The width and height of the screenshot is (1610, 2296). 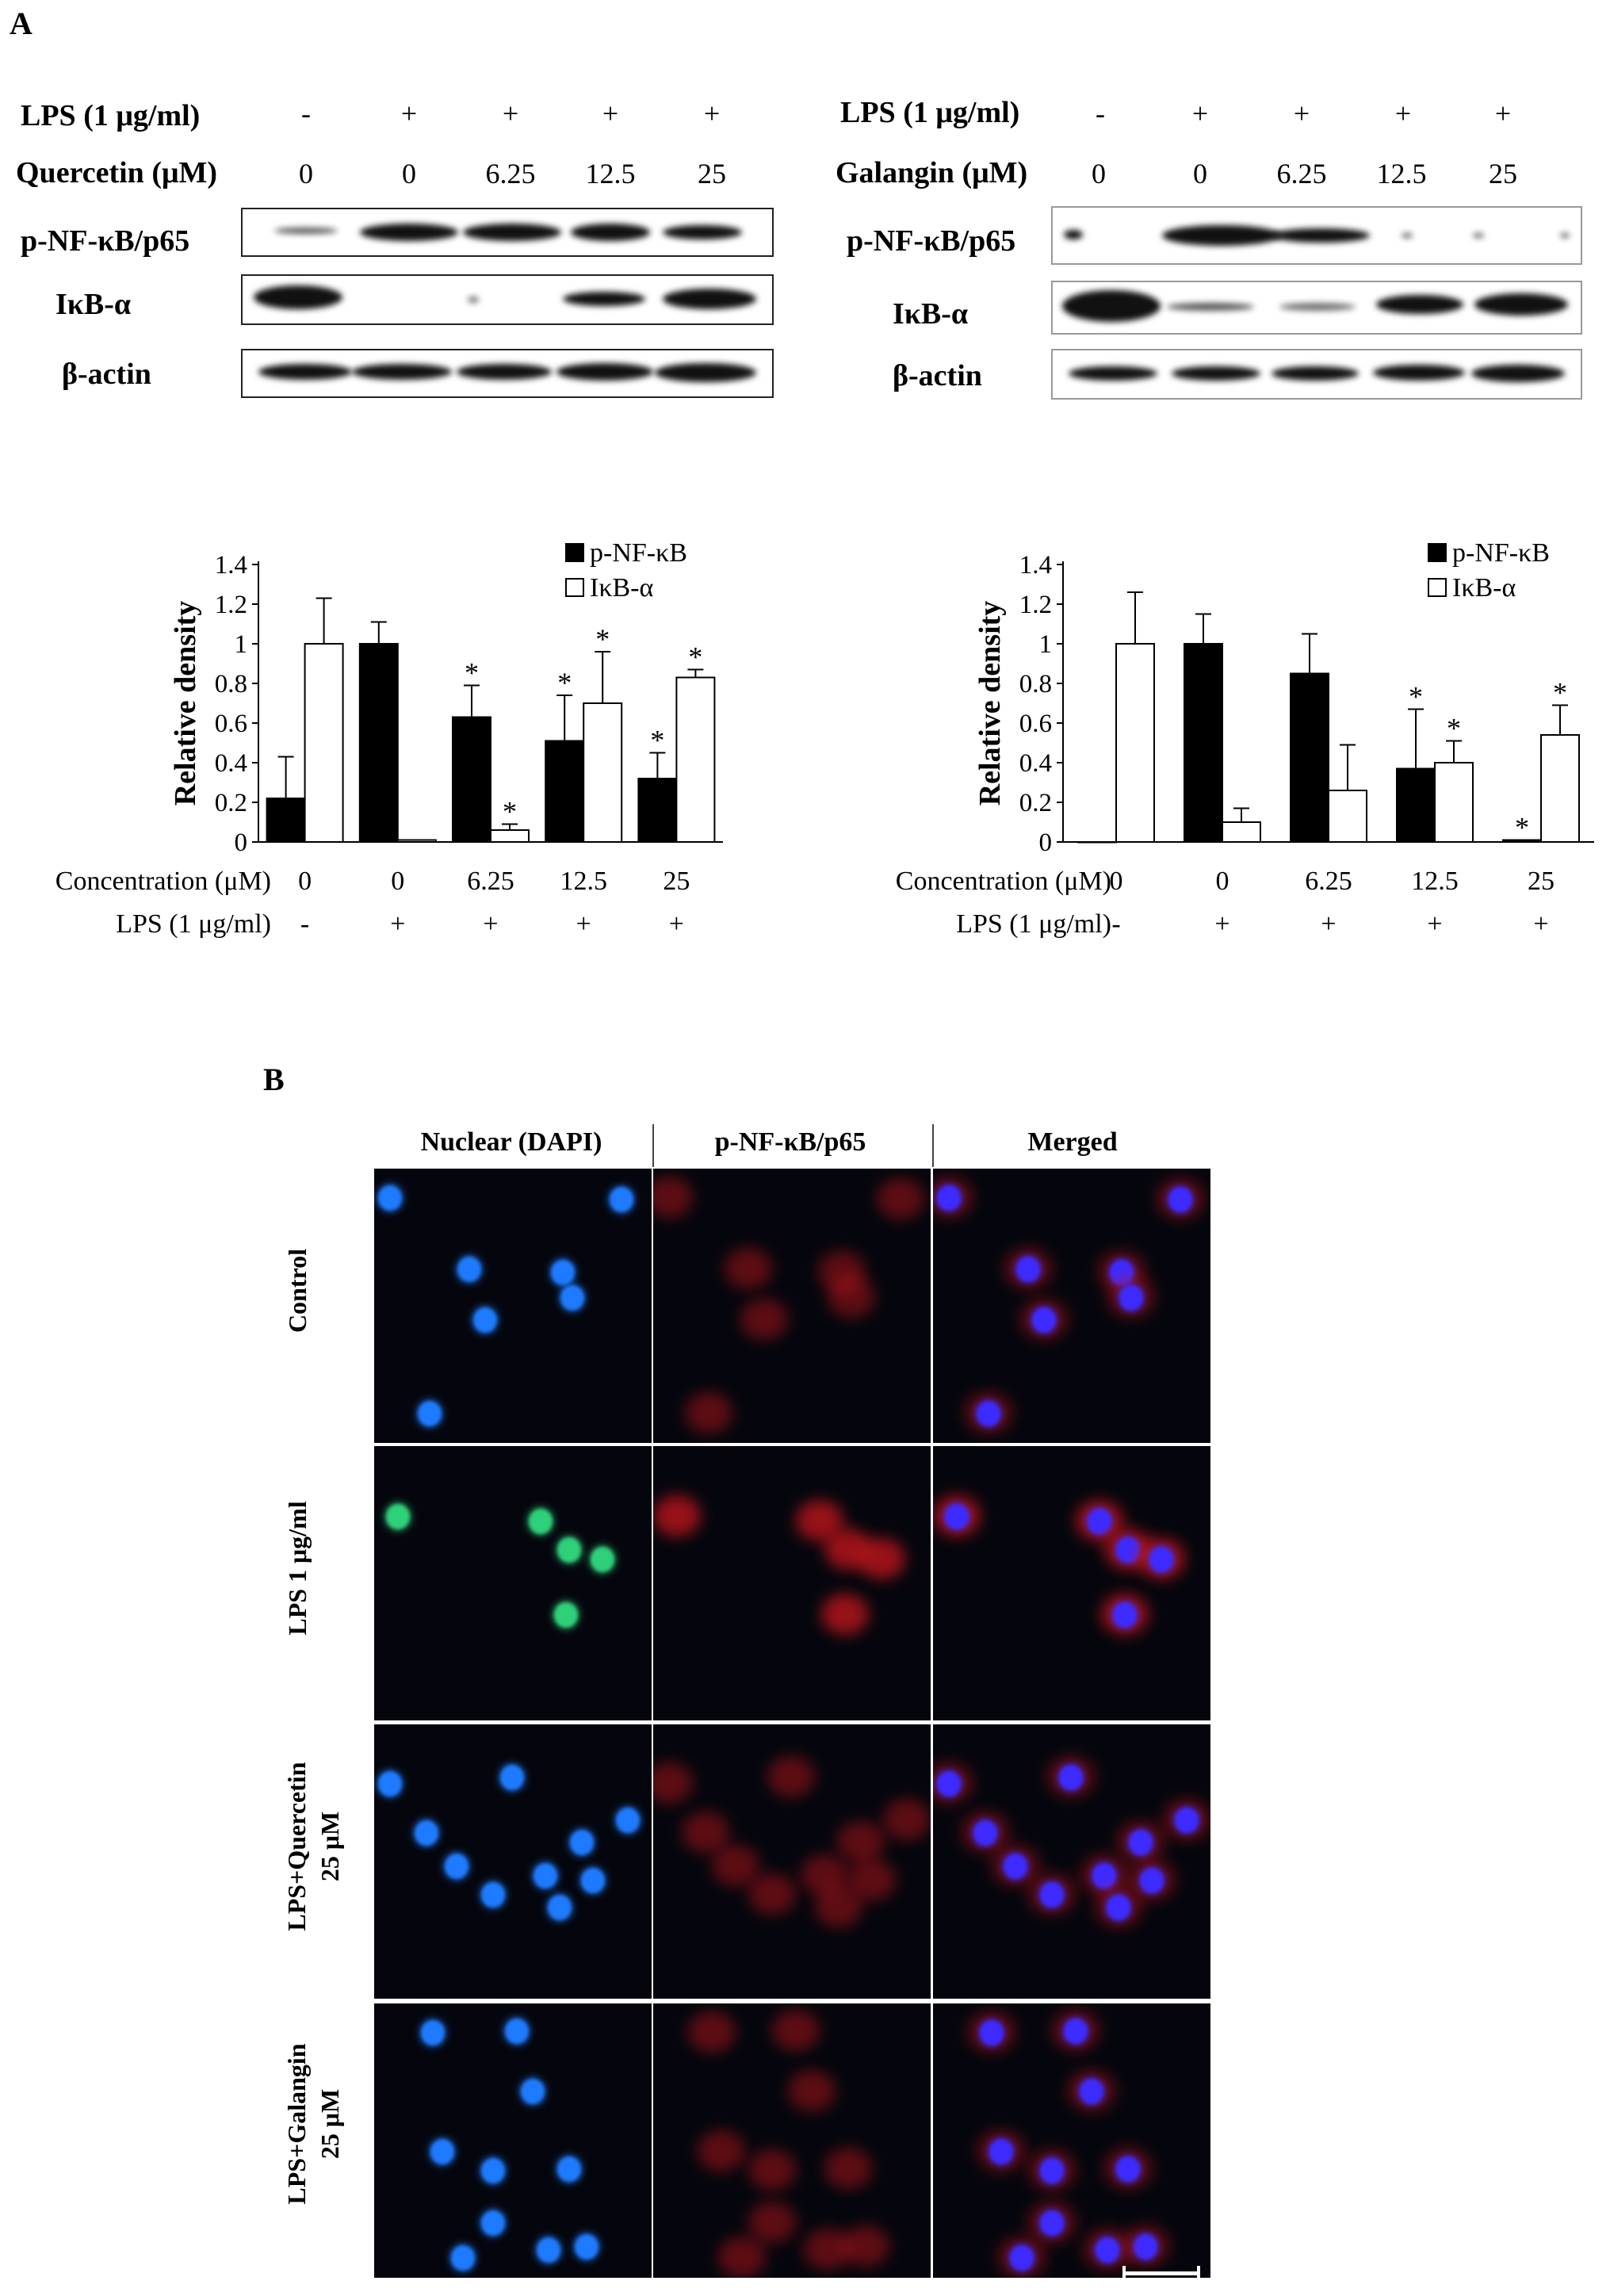 I want to click on legend-swatch, so click(x=1437, y=552).